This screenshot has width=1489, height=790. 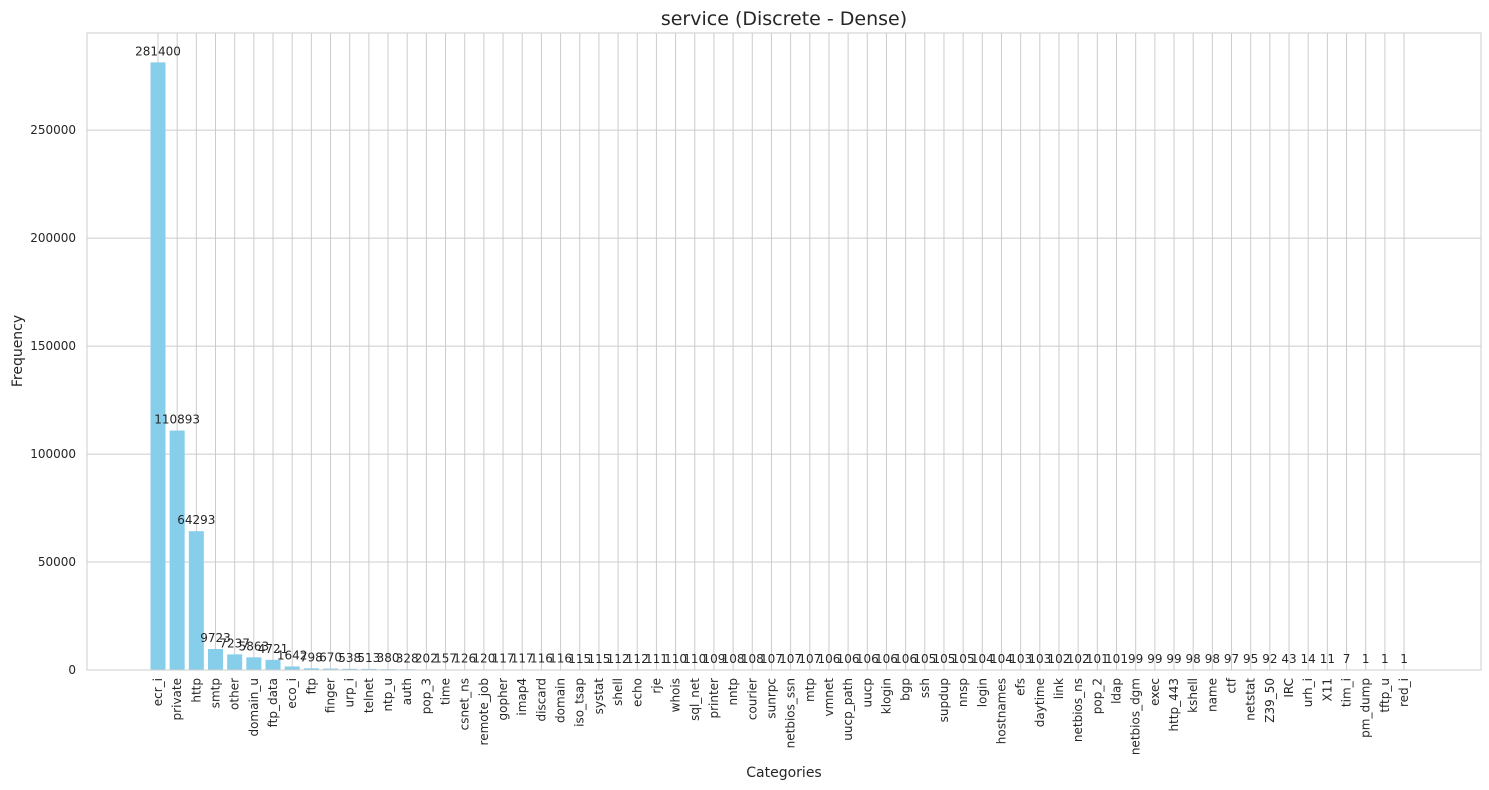 I want to click on x-tick-label: ssh, so click(x=925, y=688).